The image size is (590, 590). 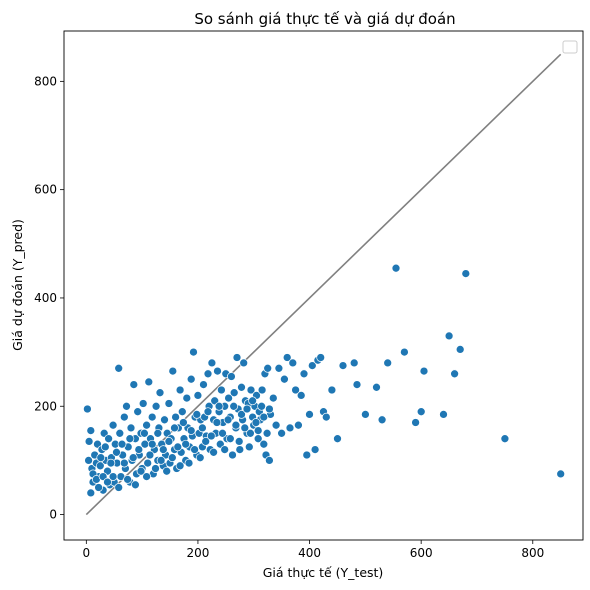 I want to click on x-tick-label: 600, so click(x=421, y=553).